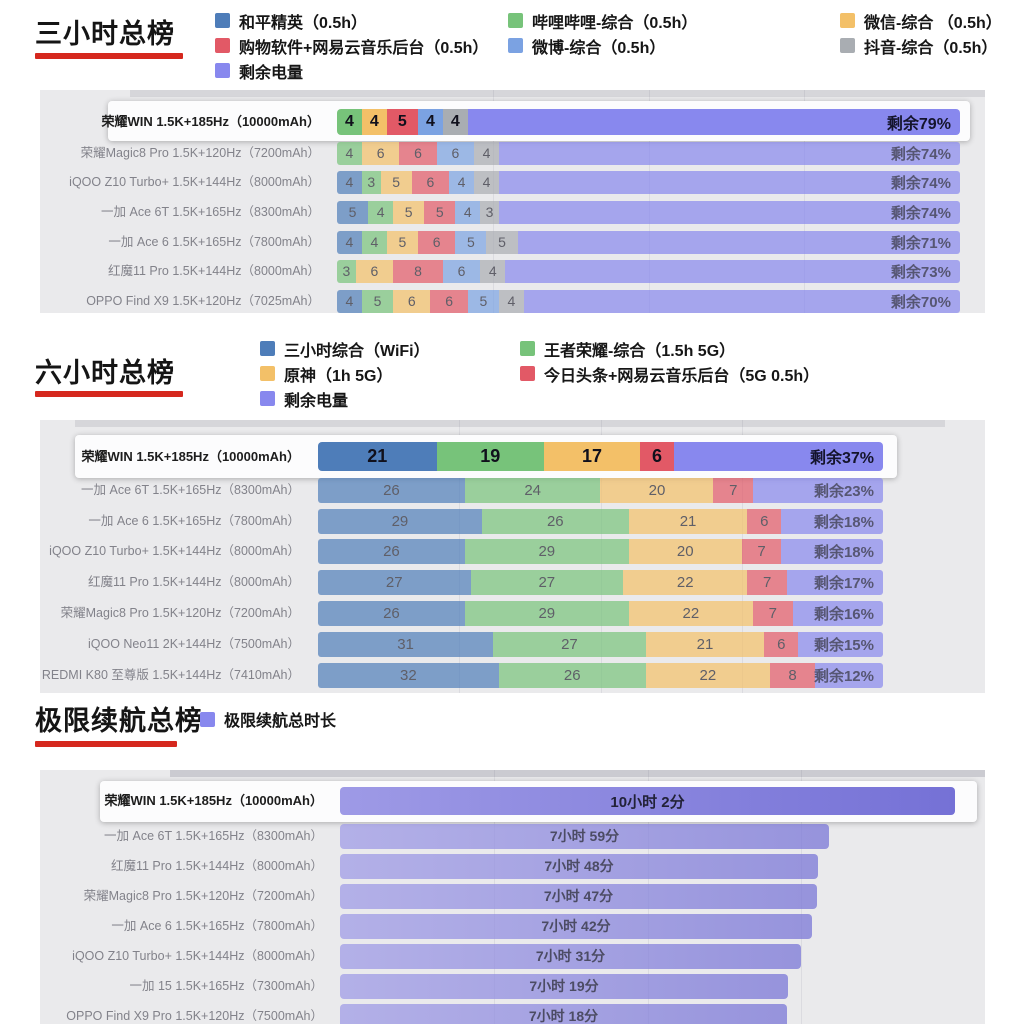  What do you see at coordinates (271, 73) in the screenshot?
I see `legend-label: 剩余电量` at bounding box center [271, 73].